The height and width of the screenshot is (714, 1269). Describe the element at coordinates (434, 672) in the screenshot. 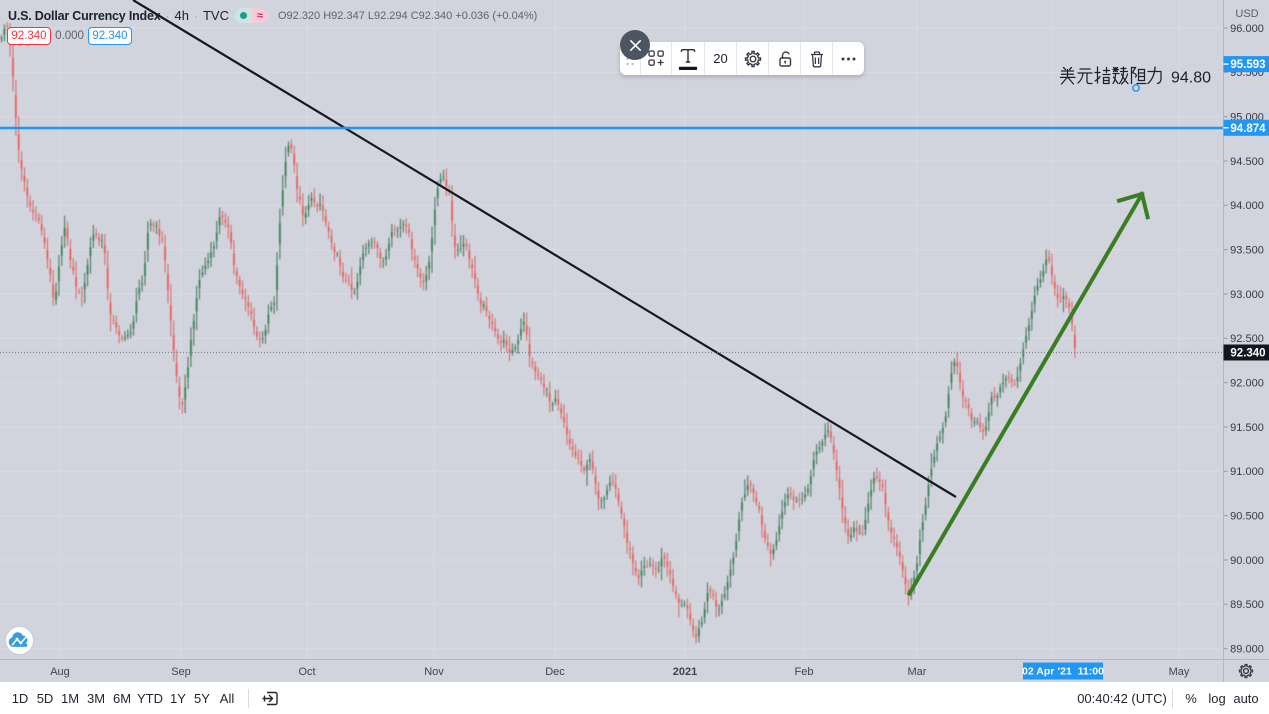

I see `svg-text: Nov` at that location.